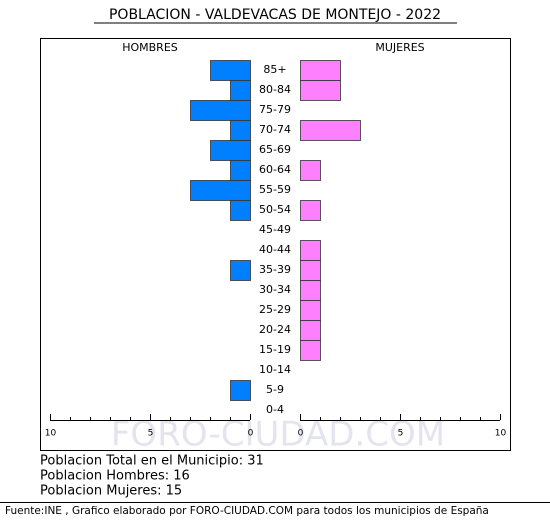 The image size is (550, 520). Describe the element at coordinates (275, 389) in the screenshot. I see `age-label: 5-9` at that location.